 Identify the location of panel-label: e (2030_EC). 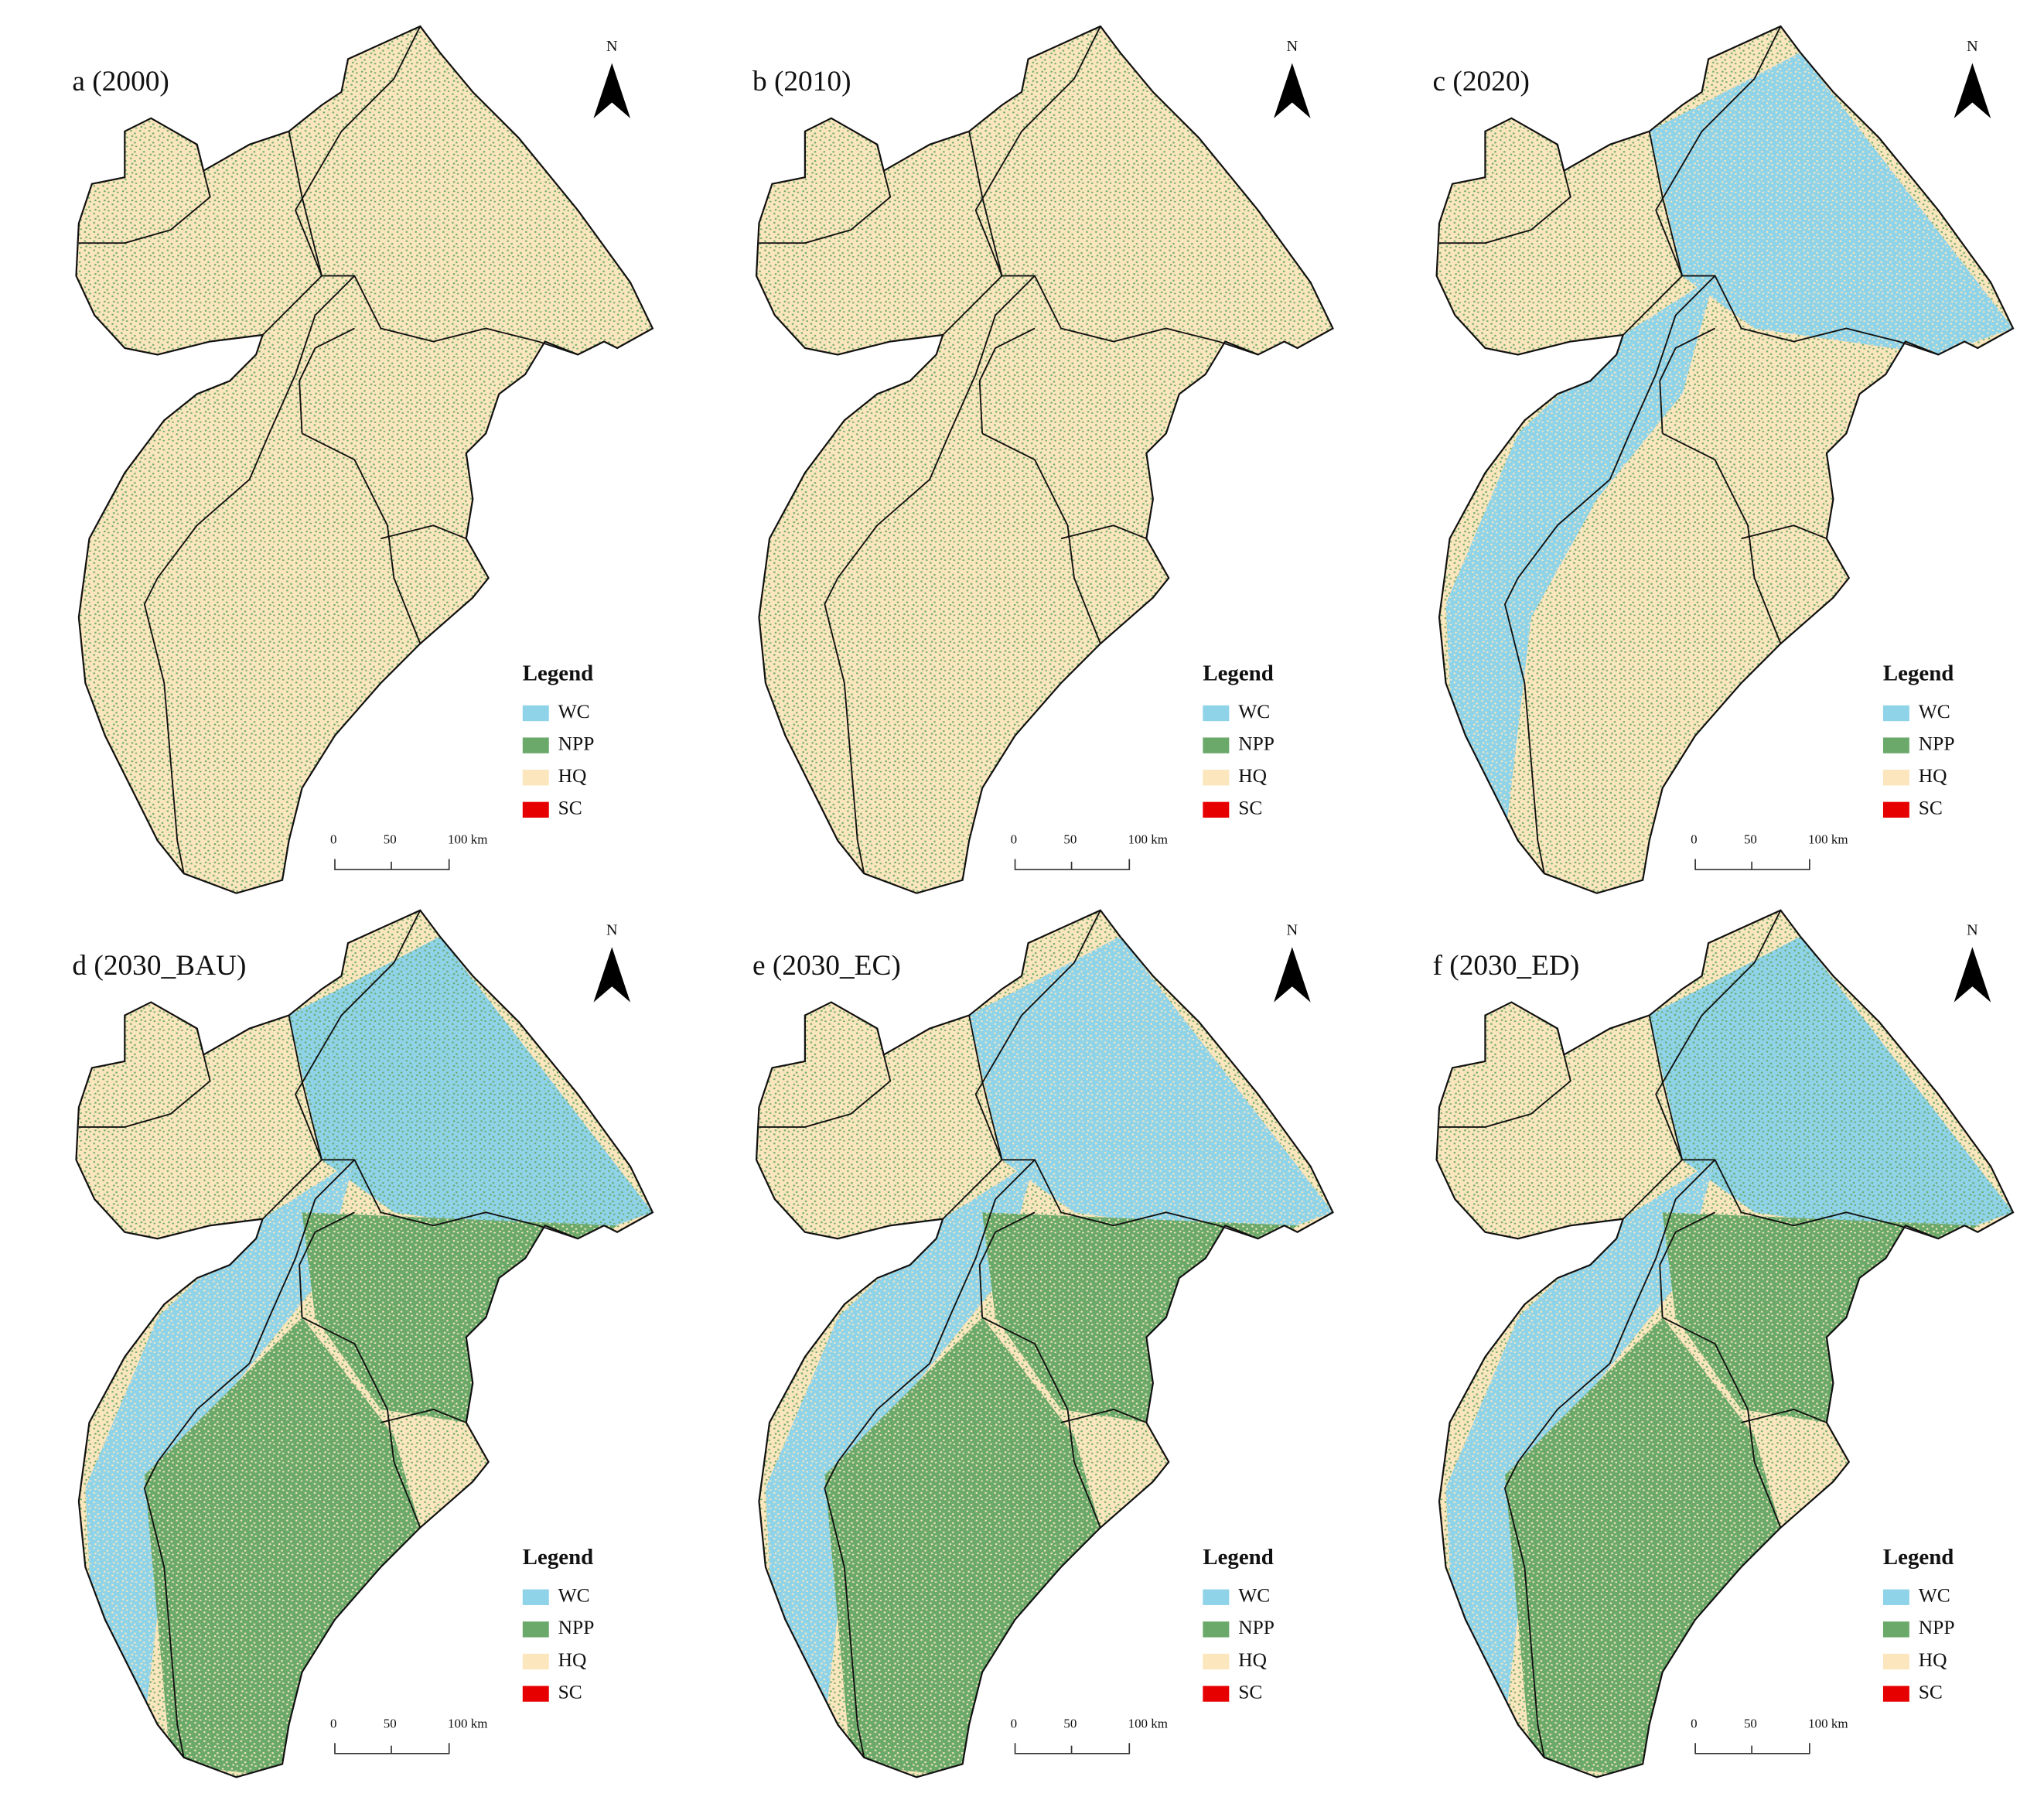
(827, 966).